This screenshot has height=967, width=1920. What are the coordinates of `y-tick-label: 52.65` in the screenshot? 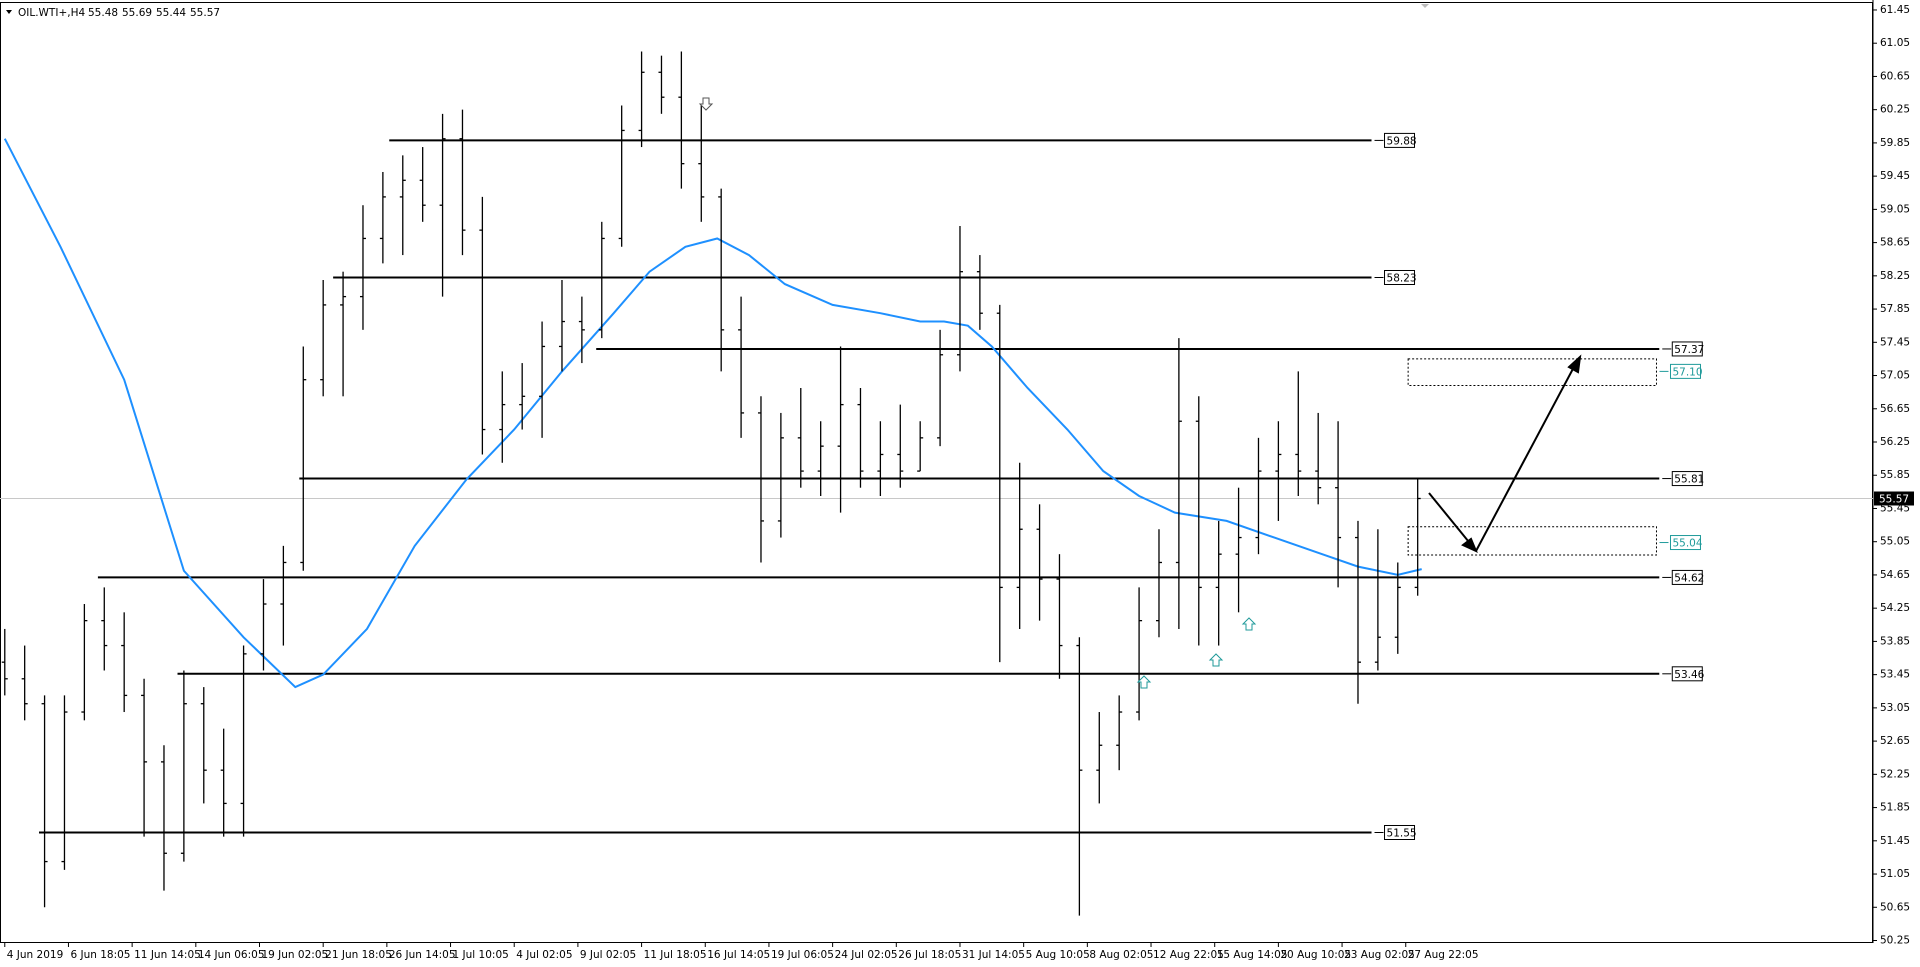 It's located at (1895, 741).